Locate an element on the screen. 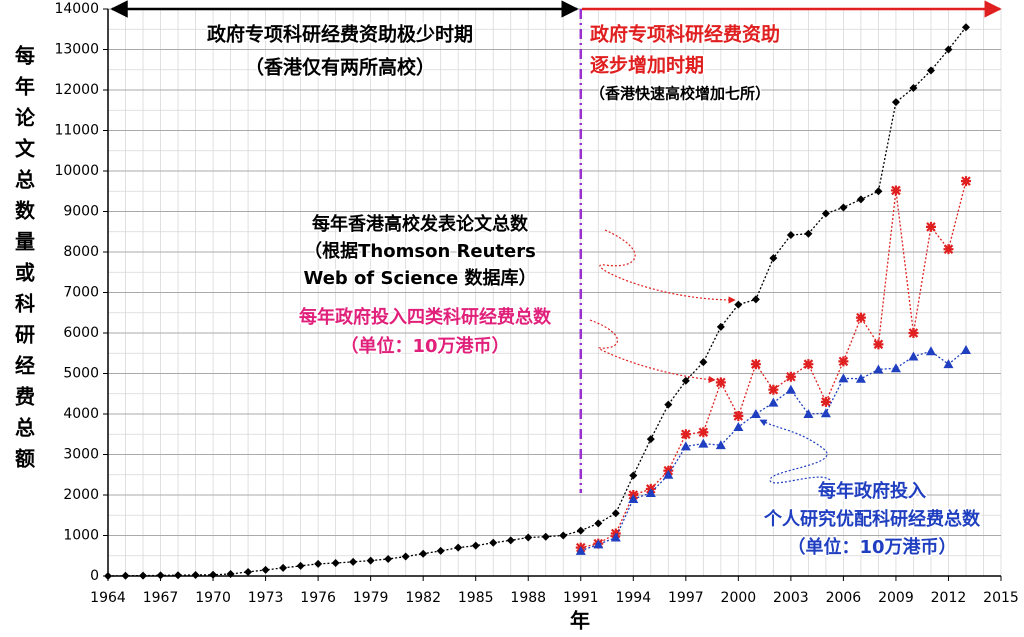 The image size is (1024, 637). x-tick-label: 1997 is located at coordinates (686, 598).